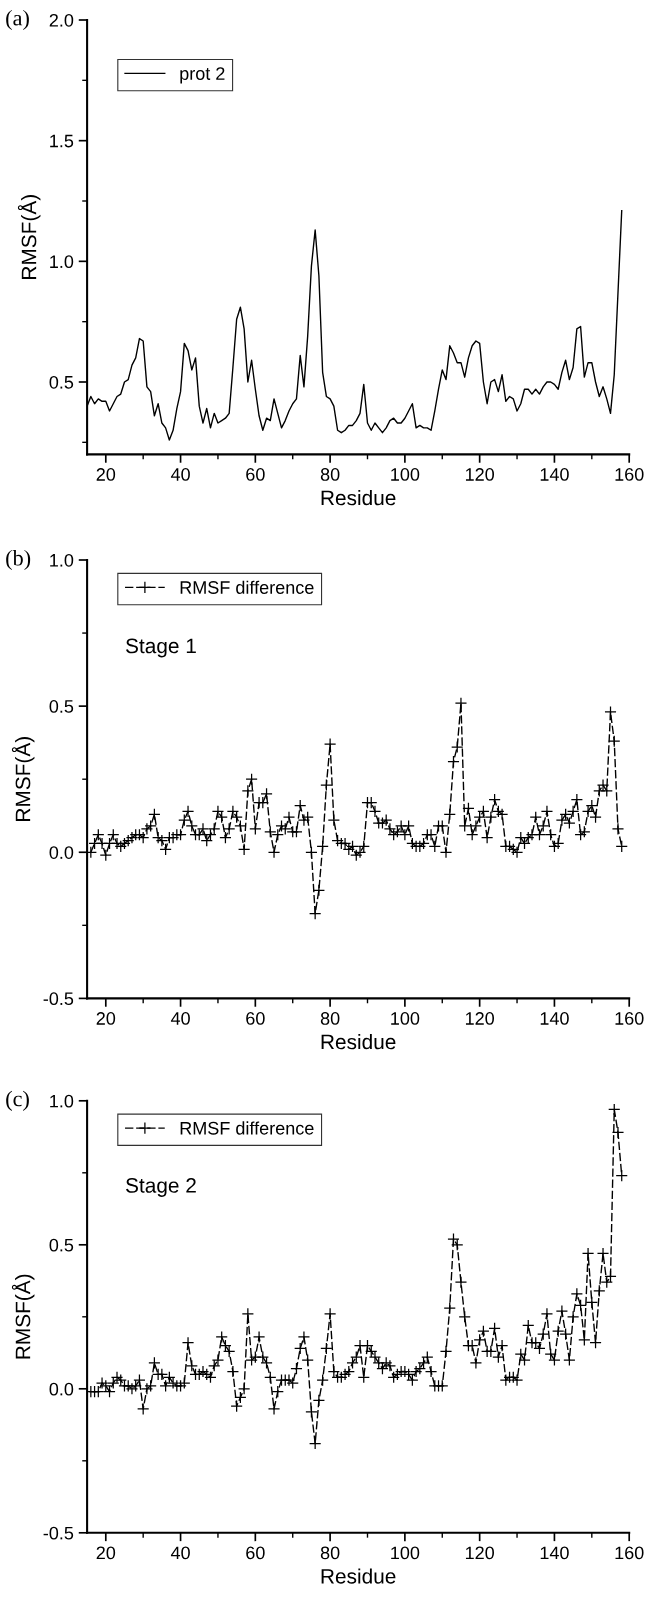 The height and width of the screenshot is (1600, 650). Describe the element at coordinates (160, 1187) in the screenshot. I see `annotation: Stage 2` at that location.